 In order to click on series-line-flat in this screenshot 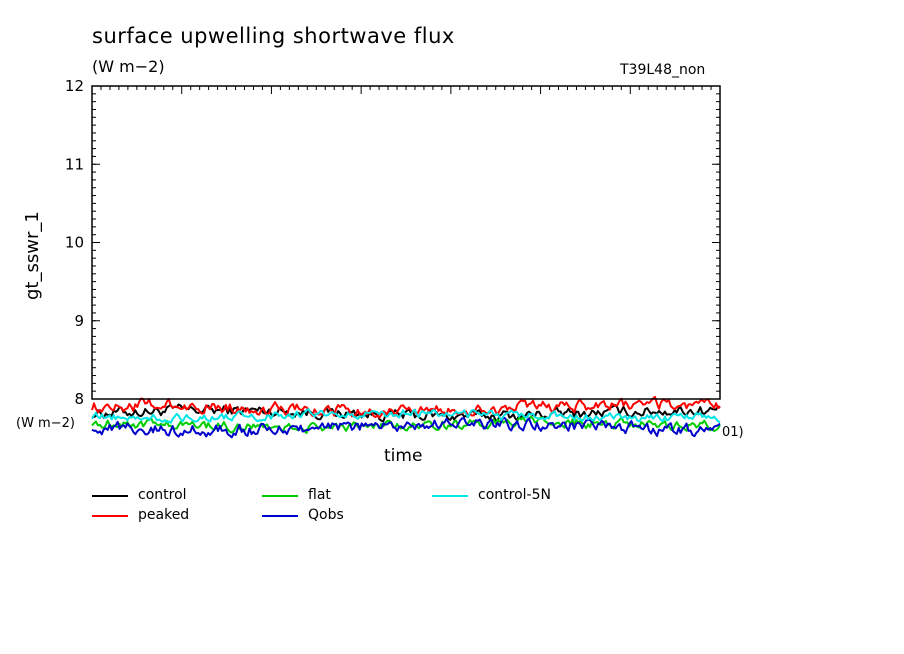, I will do `click(406, 424)`.